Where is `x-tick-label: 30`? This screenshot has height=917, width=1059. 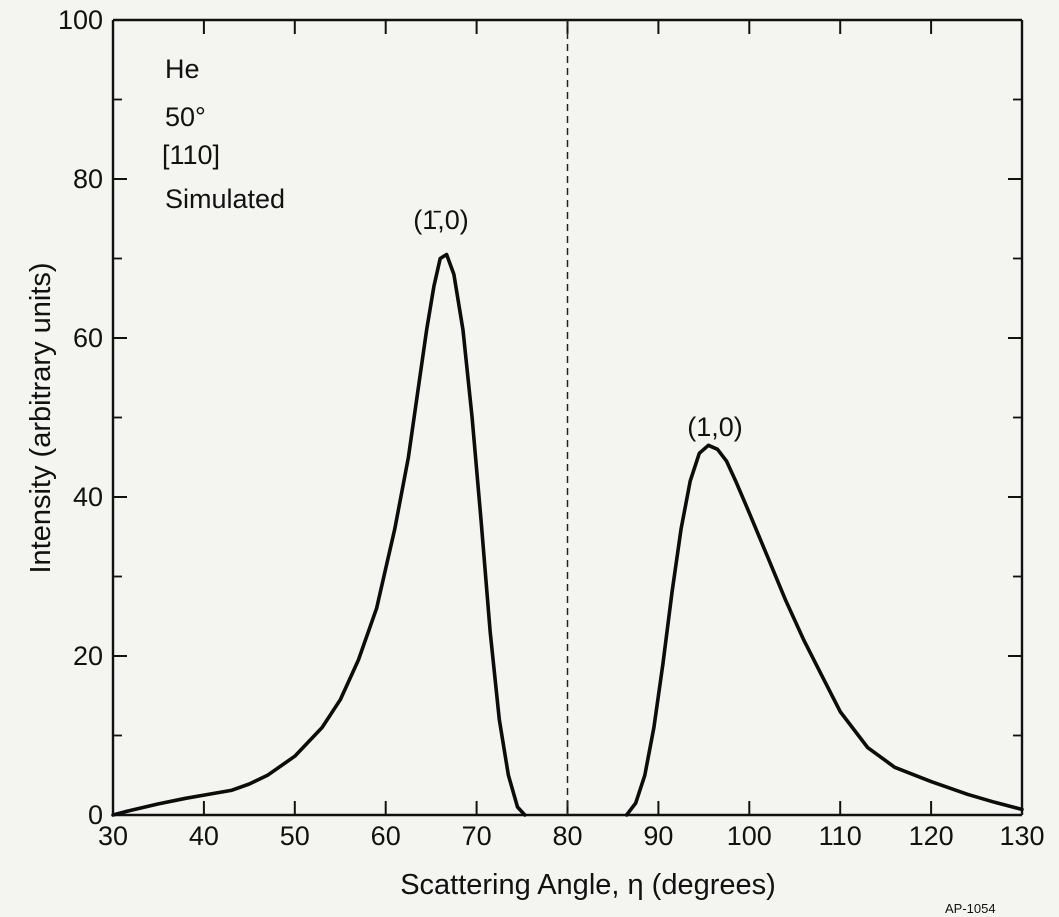 x-tick-label: 30 is located at coordinates (113, 836).